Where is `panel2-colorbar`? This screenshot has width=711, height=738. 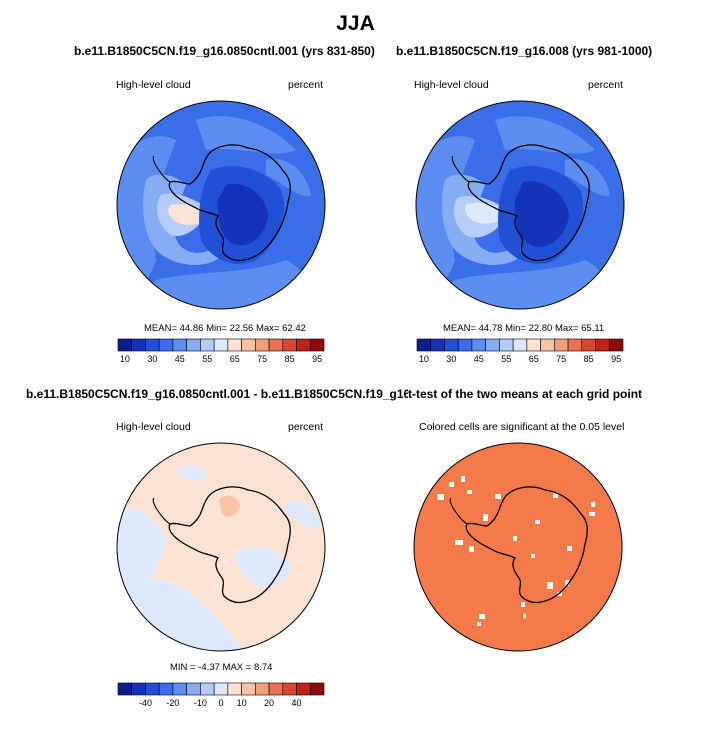 panel2-colorbar is located at coordinates (520, 345).